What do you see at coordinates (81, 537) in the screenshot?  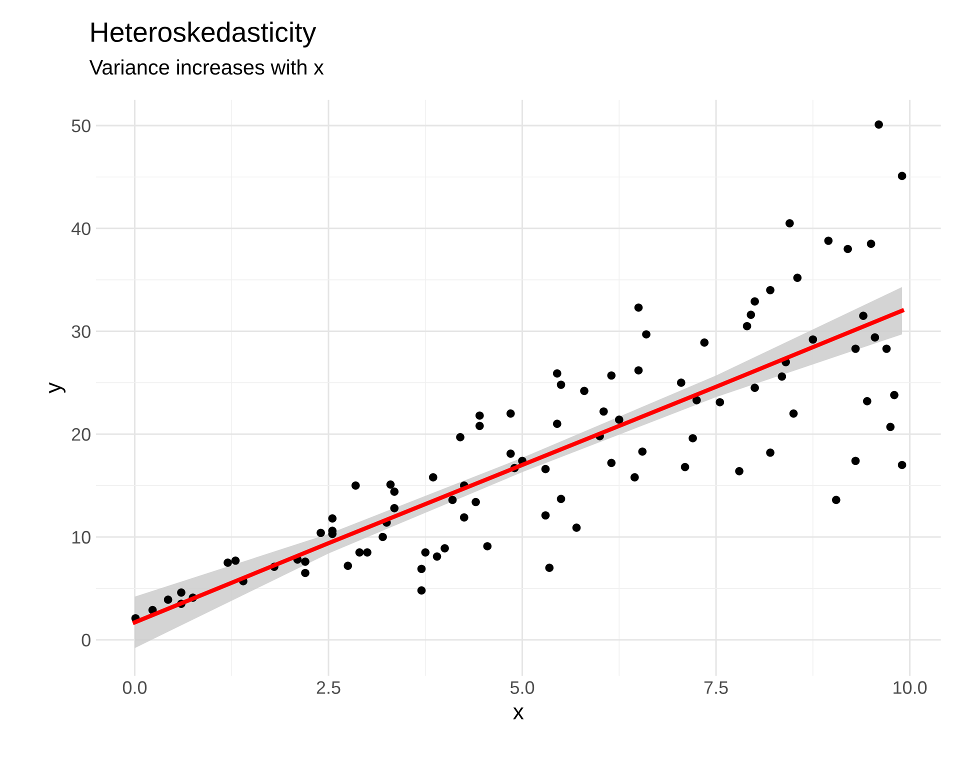 I see `y-tick-label: 10` at bounding box center [81, 537].